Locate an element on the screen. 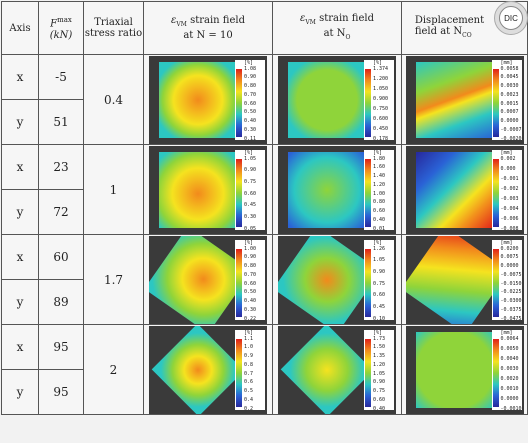 This screenshot has width=528, height=443. scale-tick: 0.2 is located at coordinates (249, 408).